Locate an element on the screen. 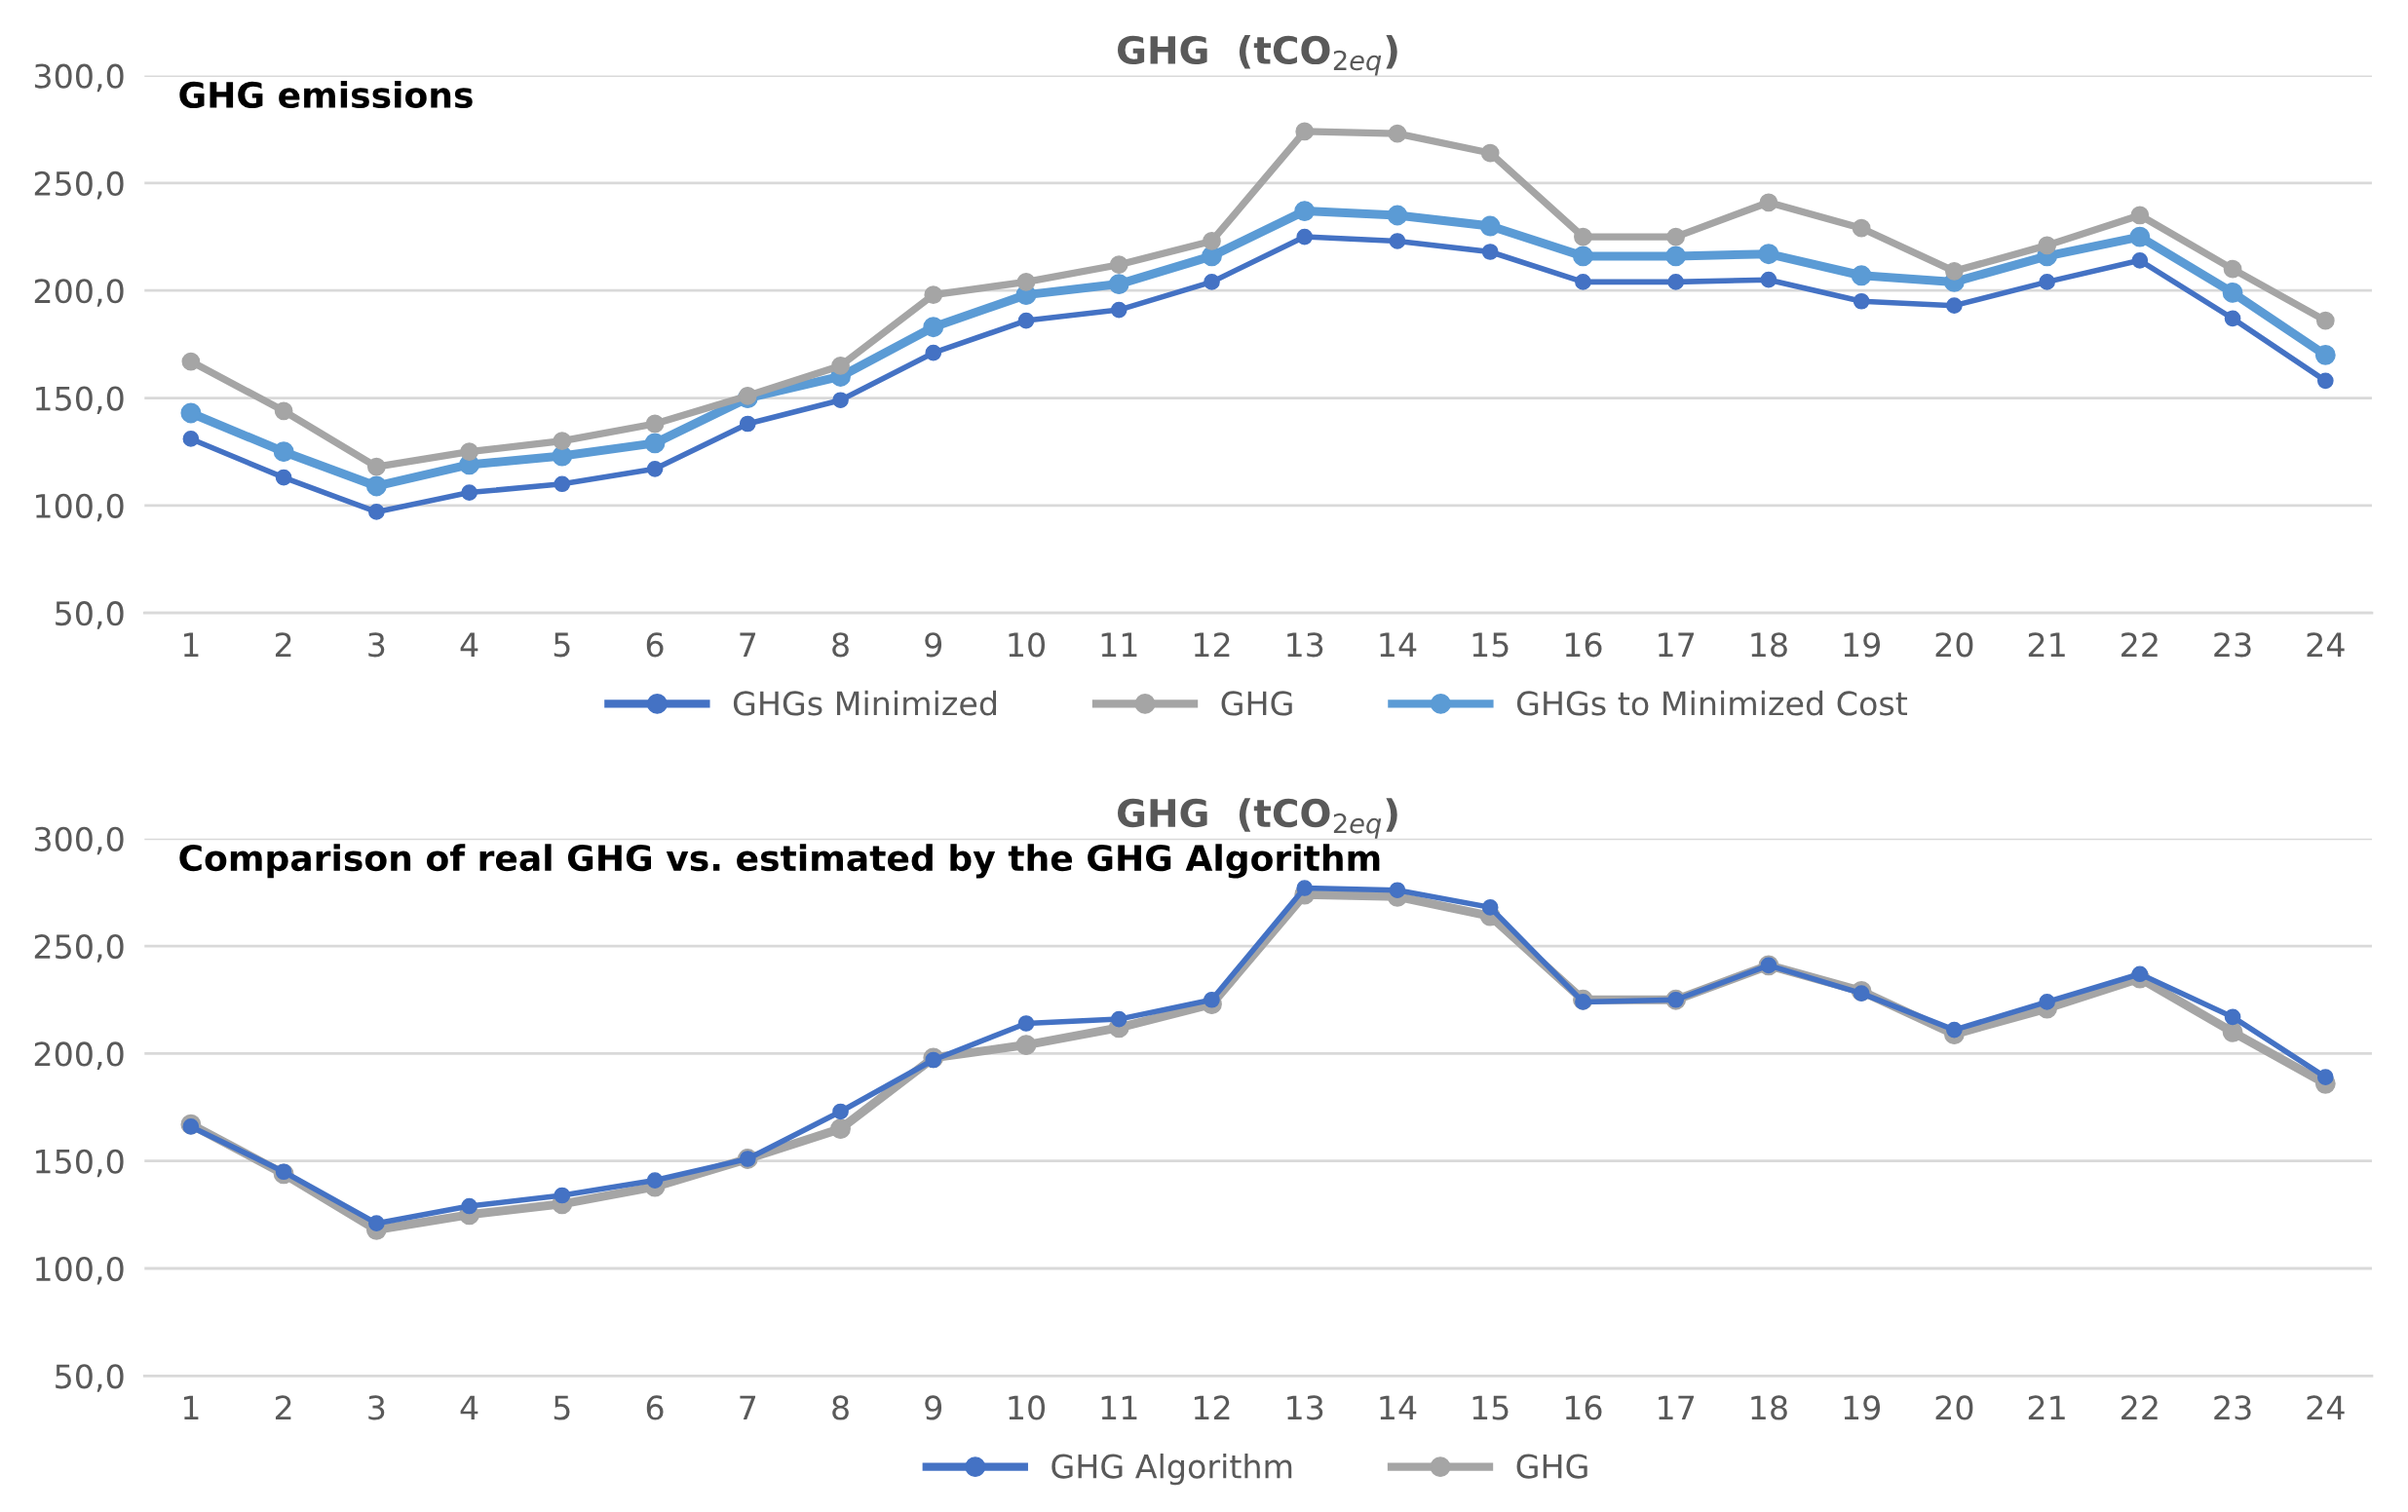 The image size is (2408, 1512). x-tick-label: 15 is located at coordinates (1490, 645).